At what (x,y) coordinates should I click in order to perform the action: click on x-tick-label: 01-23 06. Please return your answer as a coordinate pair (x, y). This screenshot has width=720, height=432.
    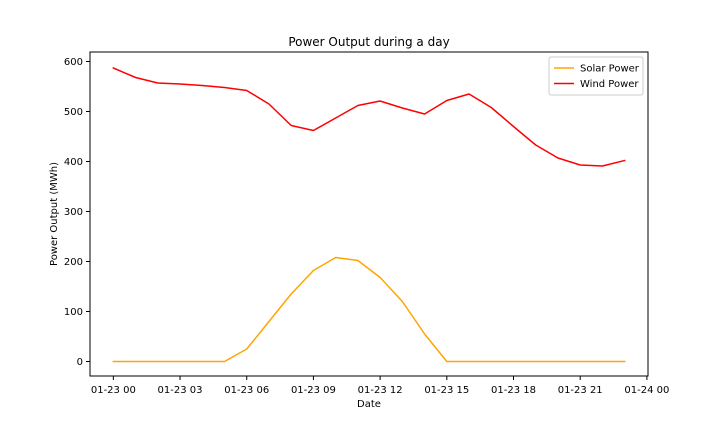
    Looking at the image, I should click on (246, 390).